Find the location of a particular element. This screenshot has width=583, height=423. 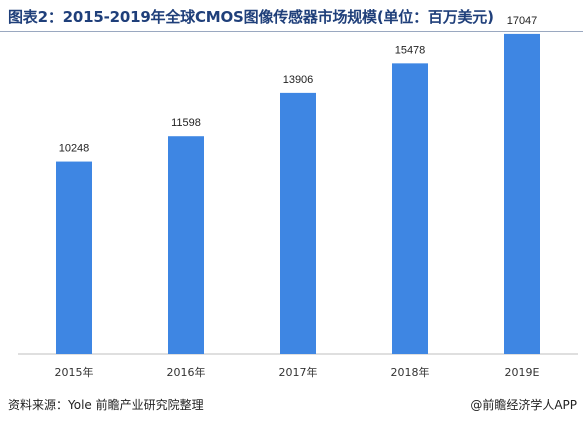

x-tick-labels-group: 2015年 2016年 2017年 2018年 2019E is located at coordinates (297, 372).